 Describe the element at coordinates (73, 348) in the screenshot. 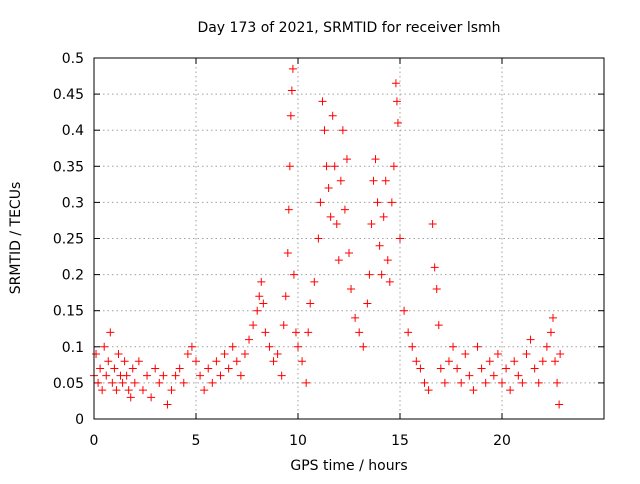

I see `y-tick-label: 0.1` at that location.